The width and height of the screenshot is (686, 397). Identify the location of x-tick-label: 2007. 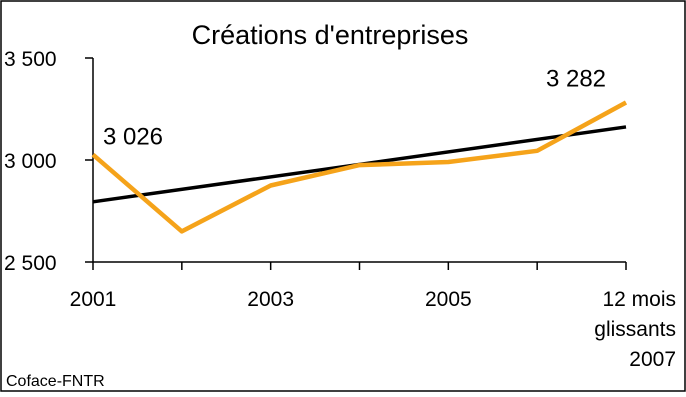
(652, 359).